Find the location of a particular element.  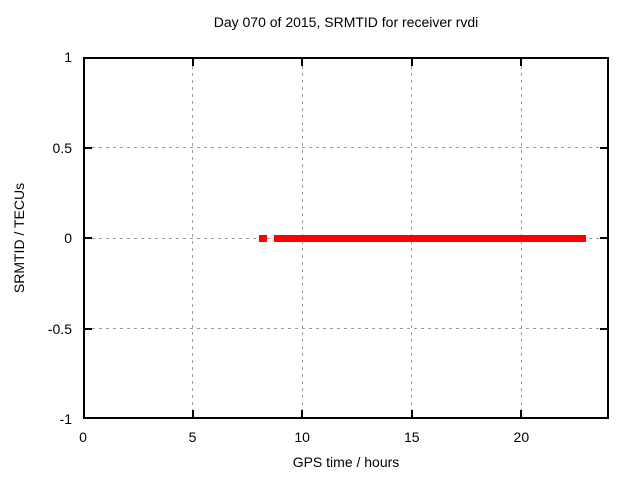

y-tick-label: 0.5 is located at coordinates (62, 147).